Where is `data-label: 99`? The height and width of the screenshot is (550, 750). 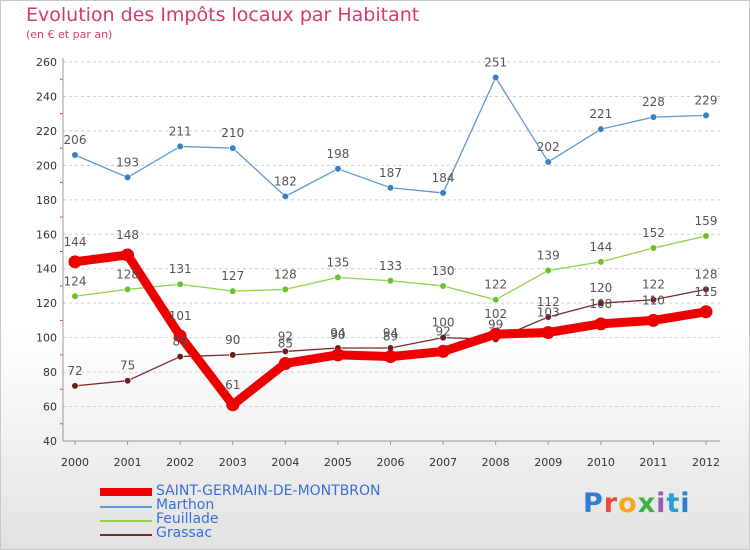 data-label: 99 is located at coordinates (495, 324).